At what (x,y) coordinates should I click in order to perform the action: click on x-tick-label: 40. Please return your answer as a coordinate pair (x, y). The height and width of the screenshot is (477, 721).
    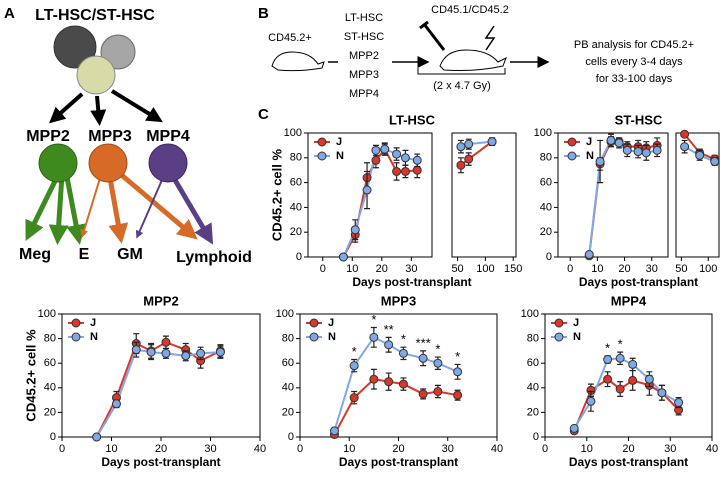
    Looking at the image, I should click on (712, 449).